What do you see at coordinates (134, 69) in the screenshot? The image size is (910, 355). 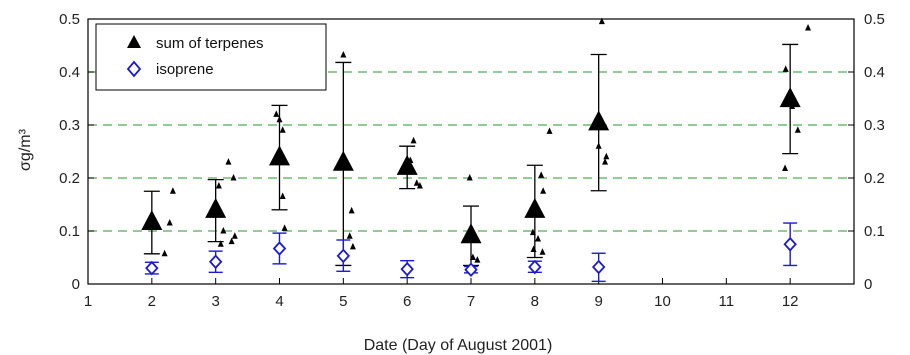 I see `legend-isoprene-marker` at bounding box center [134, 69].